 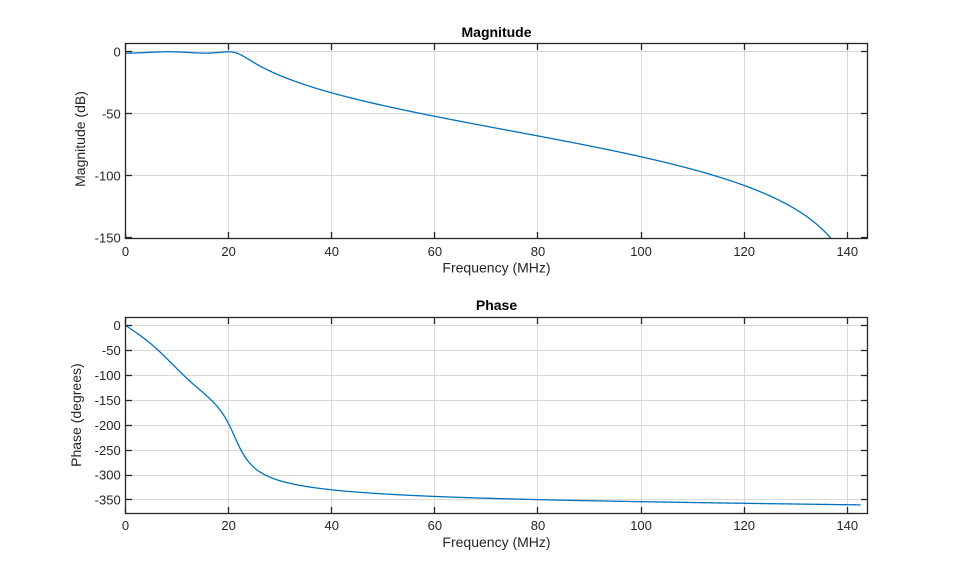 What do you see at coordinates (108, 500) in the screenshot?
I see `svg-text: -350` at bounding box center [108, 500].